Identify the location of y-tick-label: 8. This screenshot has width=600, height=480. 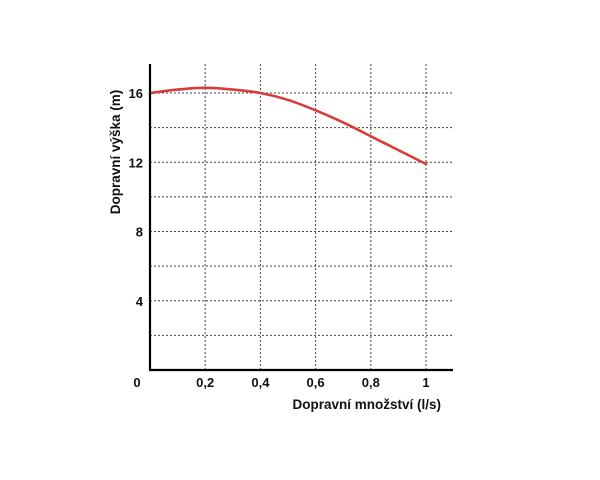
(139, 232).